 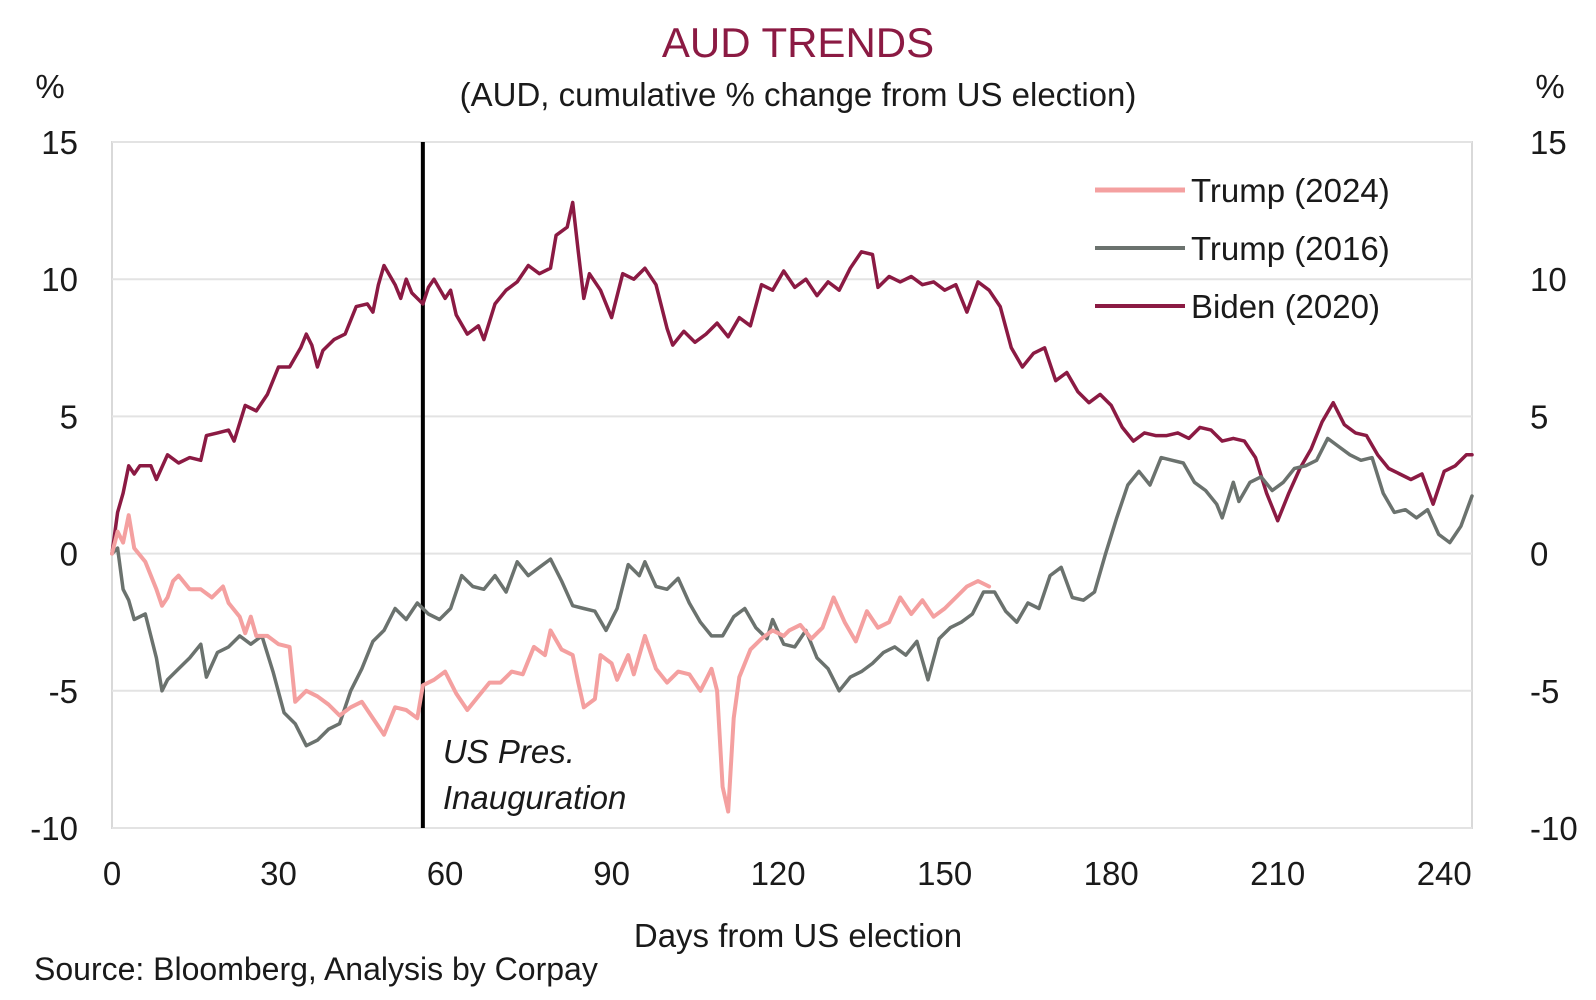 I want to click on y-tick-label-left: 10, so click(x=59, y=279).